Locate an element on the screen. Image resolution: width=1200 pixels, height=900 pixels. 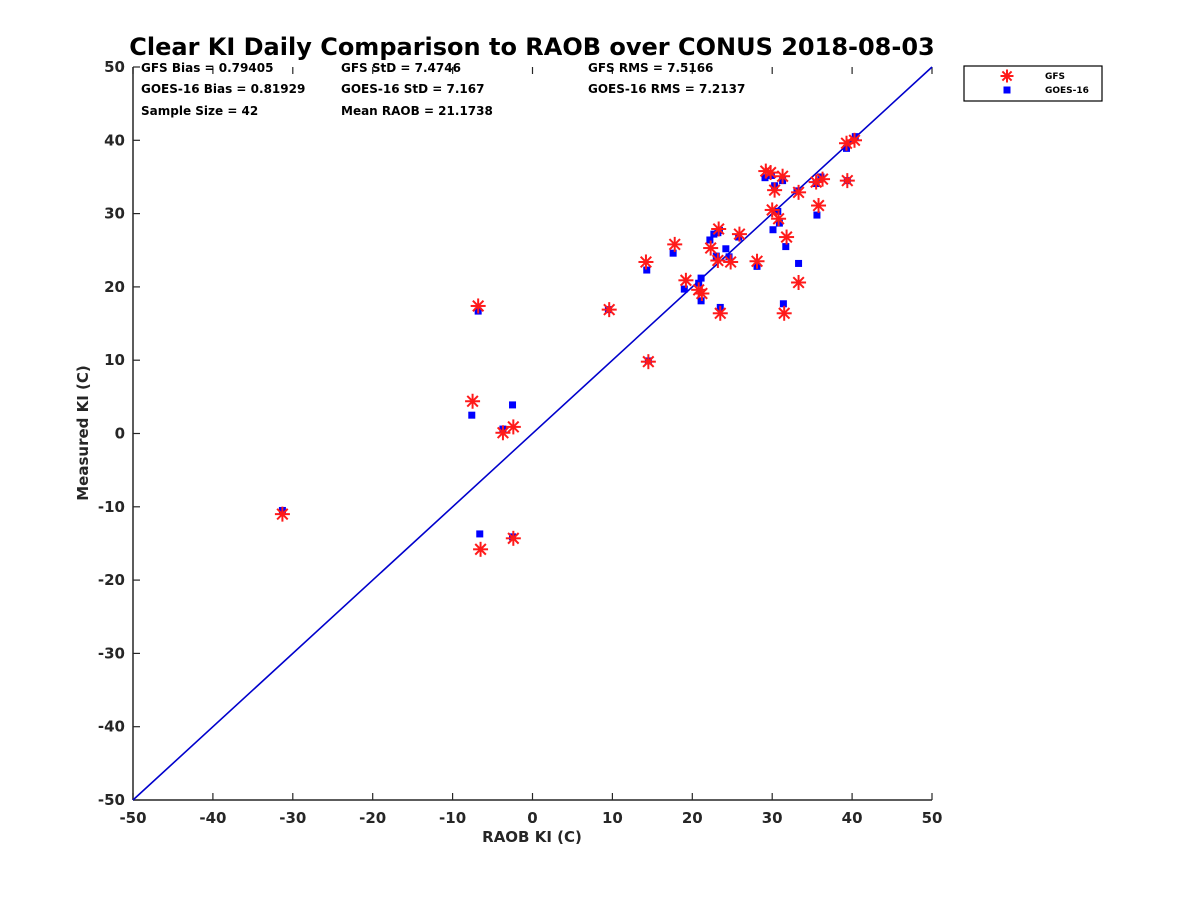
legend-gfs-asterisk is located at coordinates (1007, 76).